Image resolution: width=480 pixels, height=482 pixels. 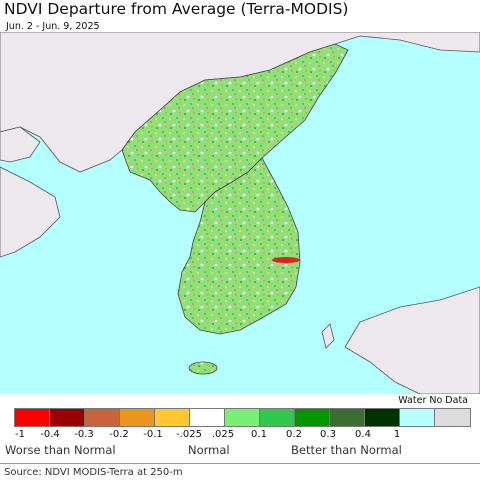 What do you see at coordinates (328, 434) in the screenshot?
I see `legend-tick: 0.3` at bounding box center [328, 434].